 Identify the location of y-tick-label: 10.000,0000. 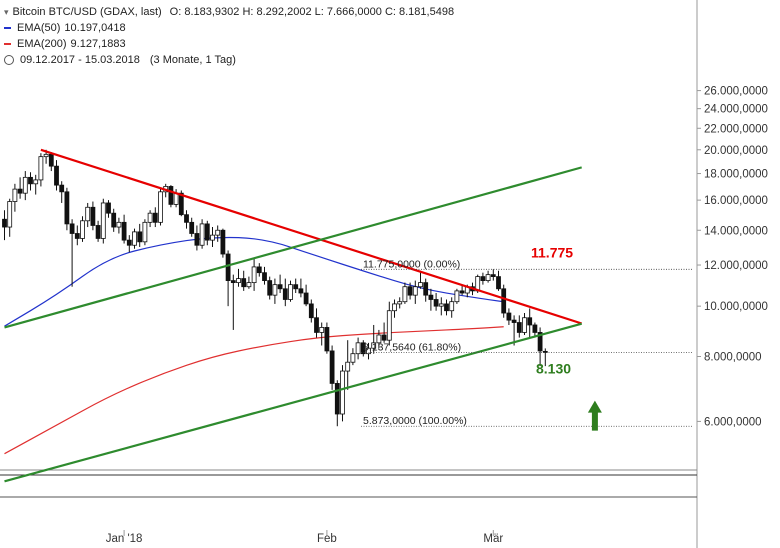
(736, 307).